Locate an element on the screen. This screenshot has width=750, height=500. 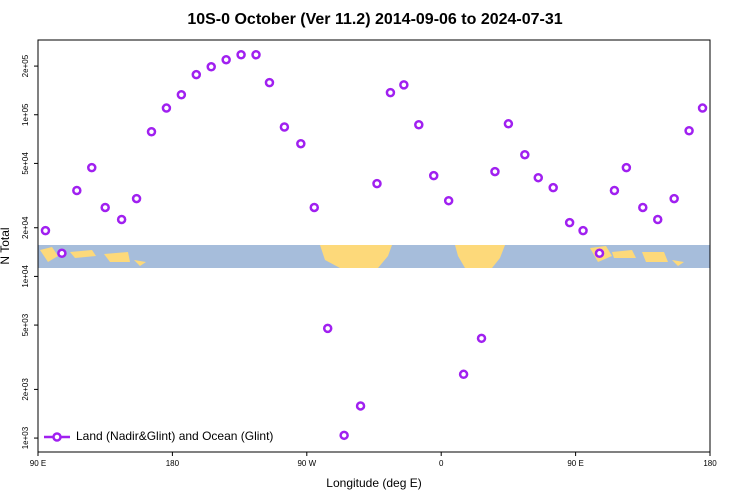
legend-label: Land (Nadir&Glint) and Ocean (Glint) is located at coordinates (174, 436).